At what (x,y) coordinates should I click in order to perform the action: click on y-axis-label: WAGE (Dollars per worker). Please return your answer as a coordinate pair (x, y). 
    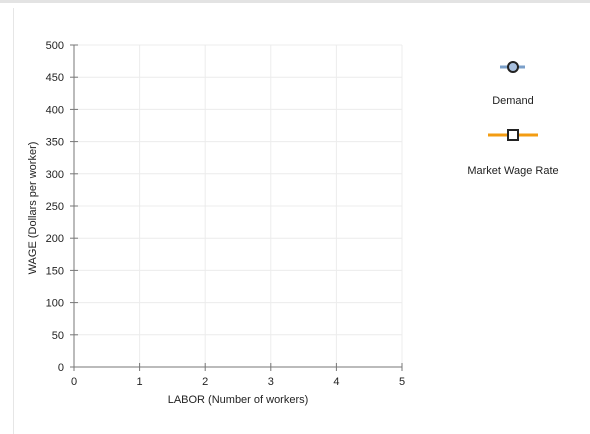
    Looking at the image, I should click on (33, 208).